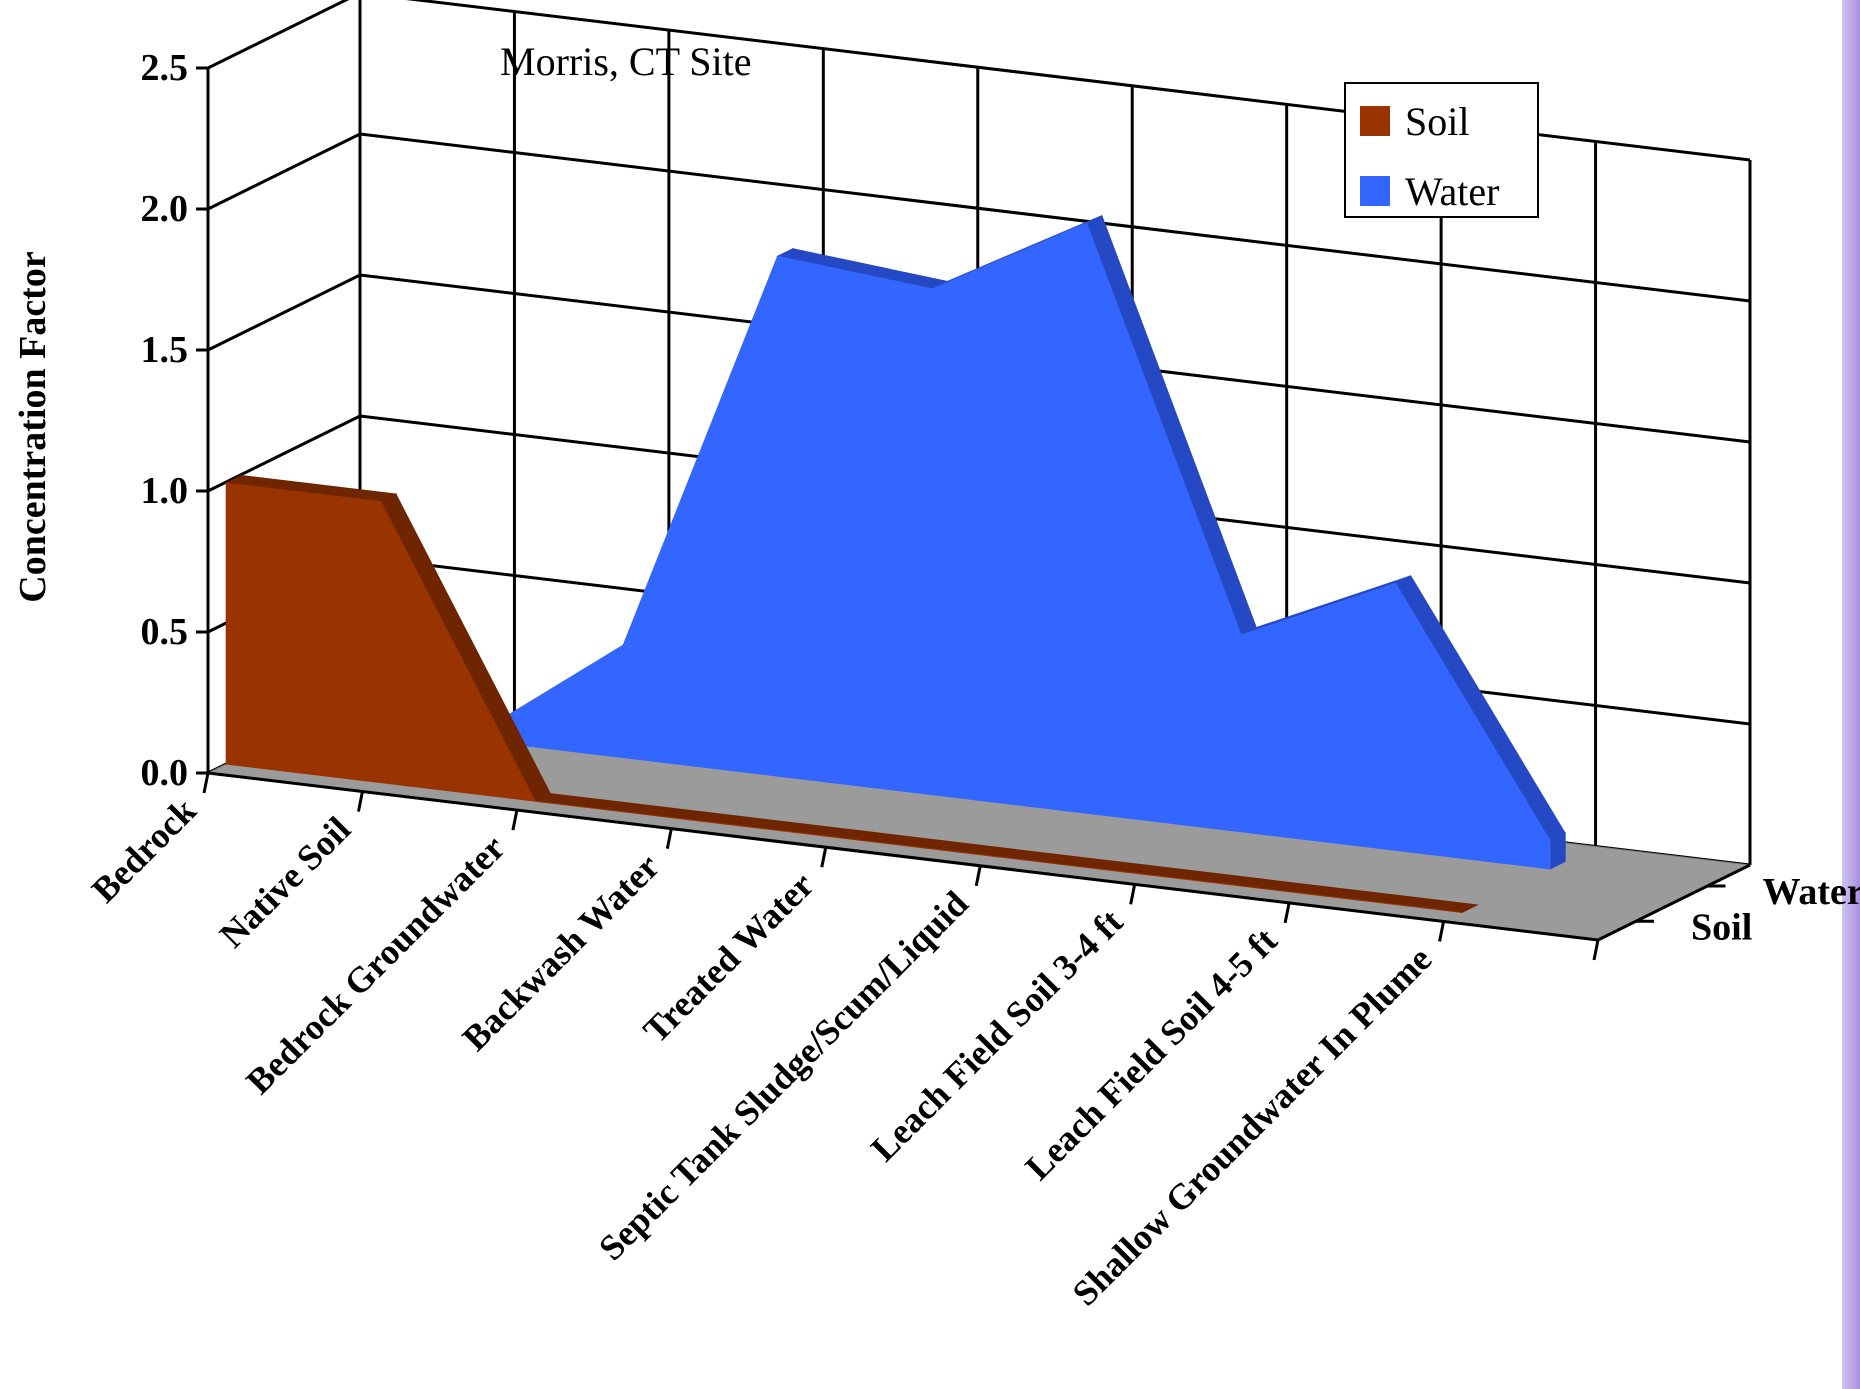 The width and height of the screenshot is (1860, 1389). I want to click on x-tick-label: Bedrock, so click(144, 850).